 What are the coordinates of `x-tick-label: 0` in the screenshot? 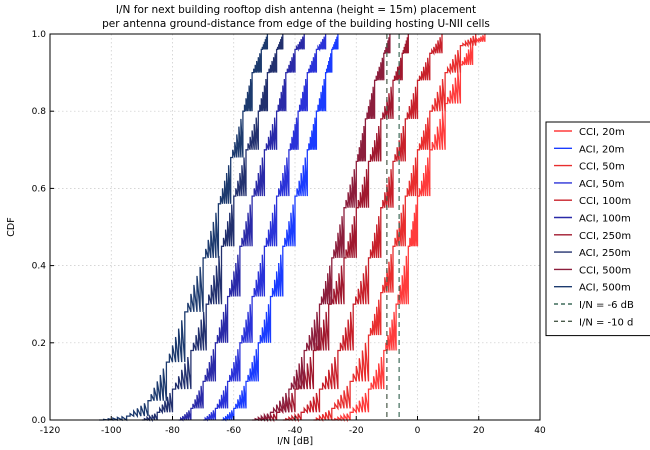 It's located at (418, 431).